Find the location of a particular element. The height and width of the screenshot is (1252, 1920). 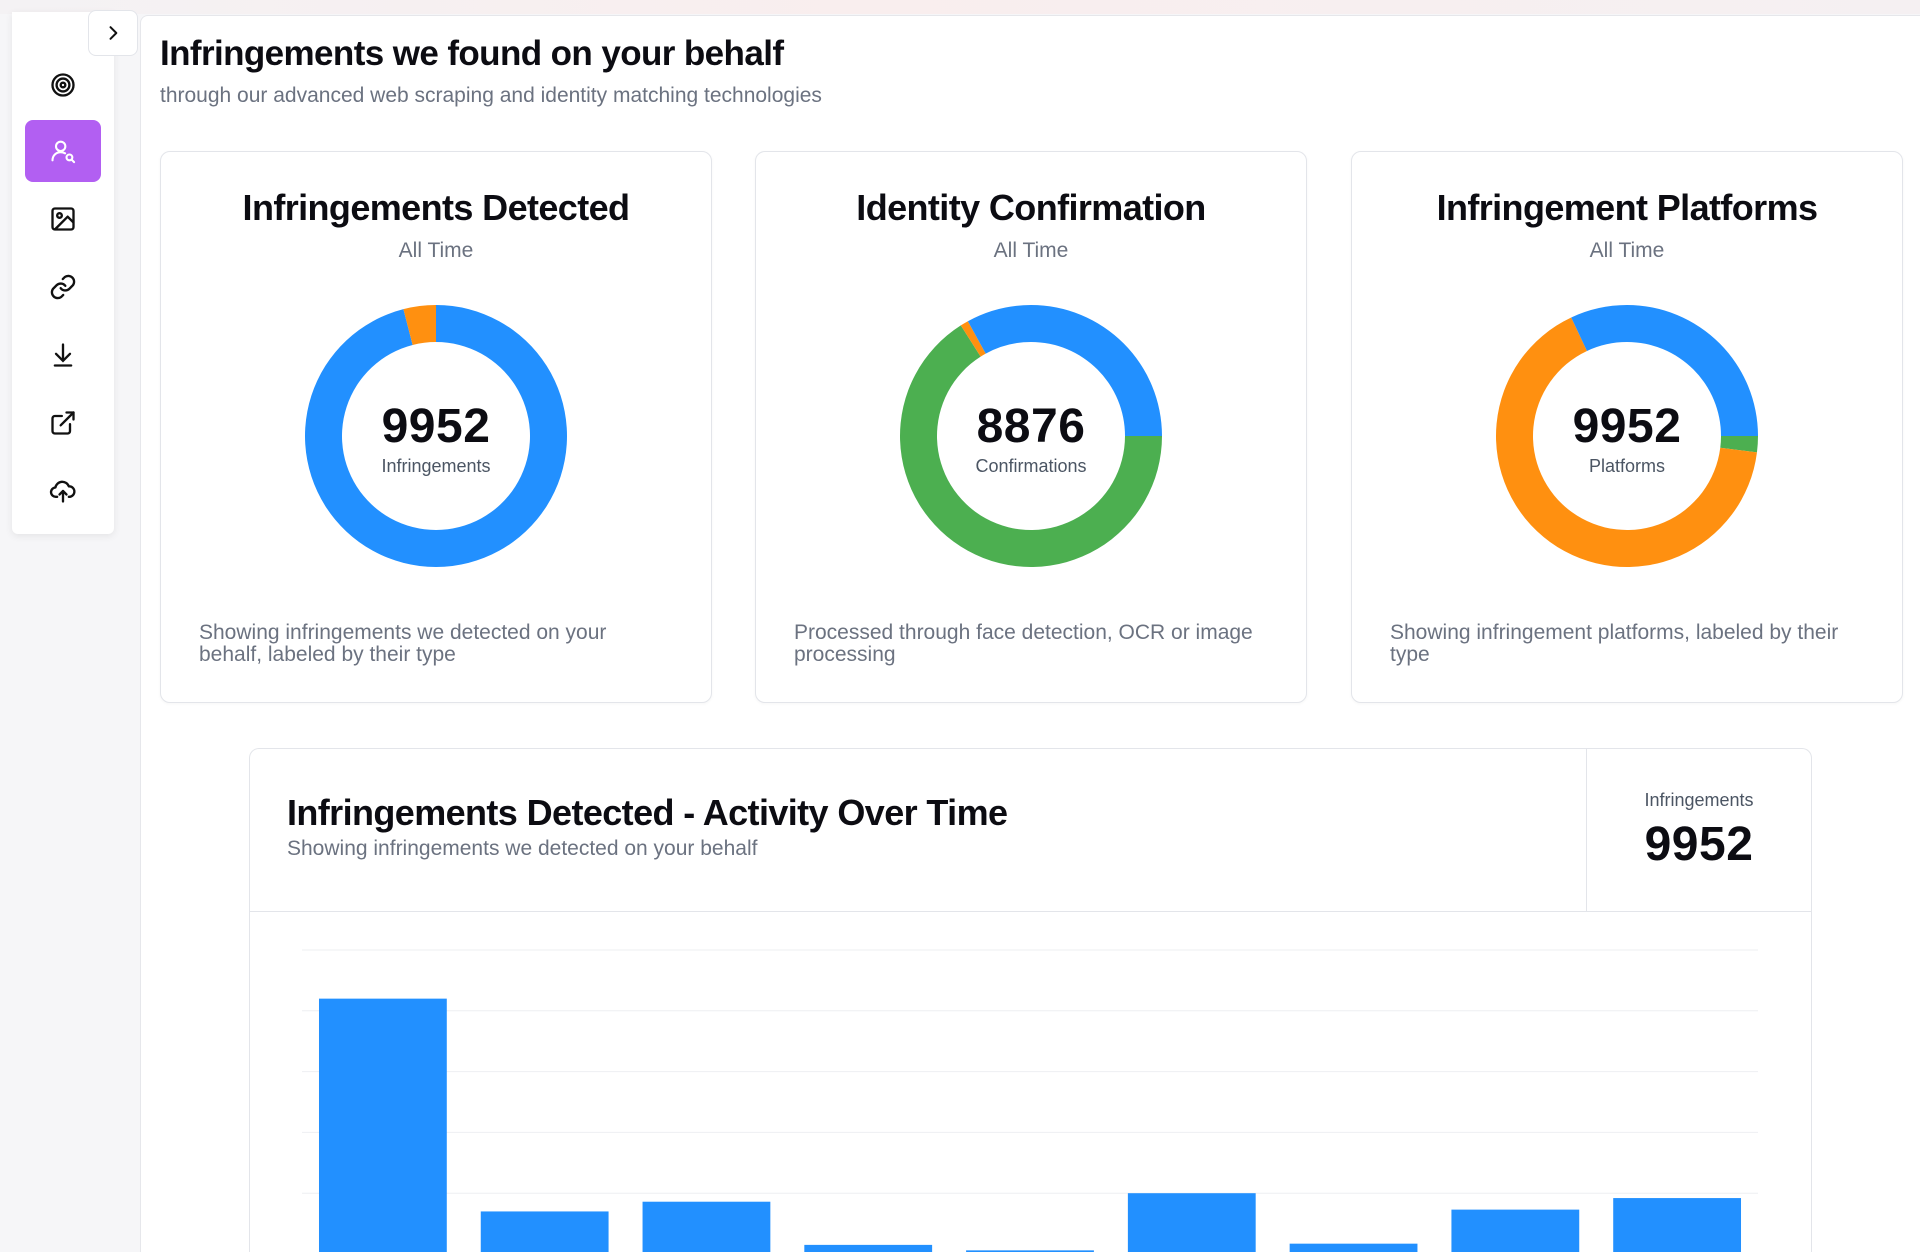

sidebar is located at coordinates (63, 273).